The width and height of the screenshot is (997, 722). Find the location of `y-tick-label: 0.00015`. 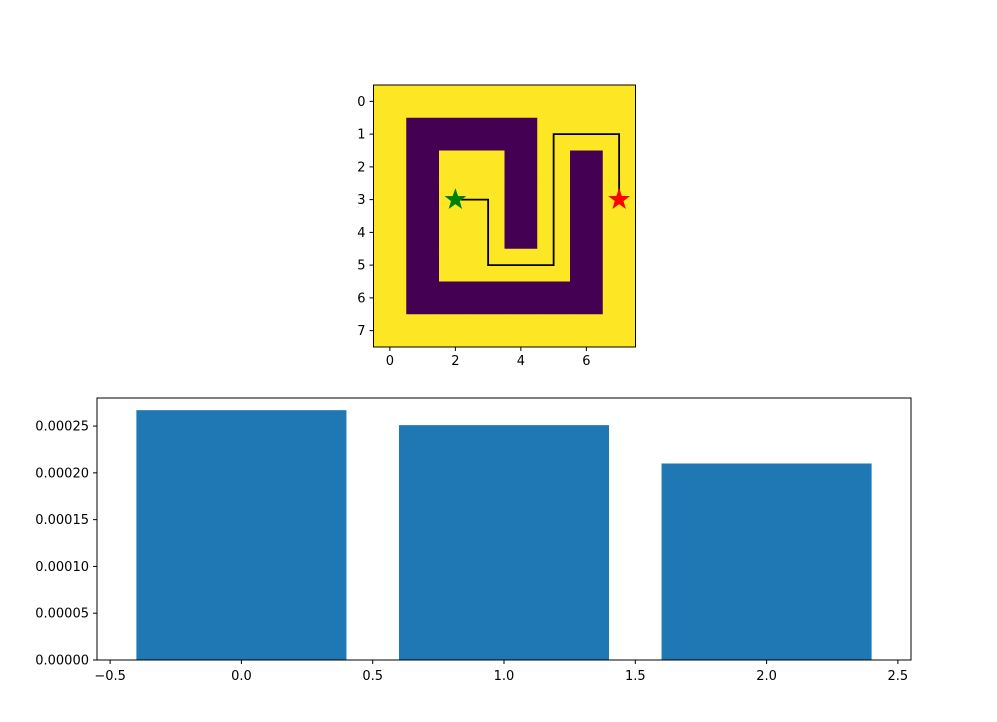

y-tick-label: 0.00015 is located at coordinates (62, 520).